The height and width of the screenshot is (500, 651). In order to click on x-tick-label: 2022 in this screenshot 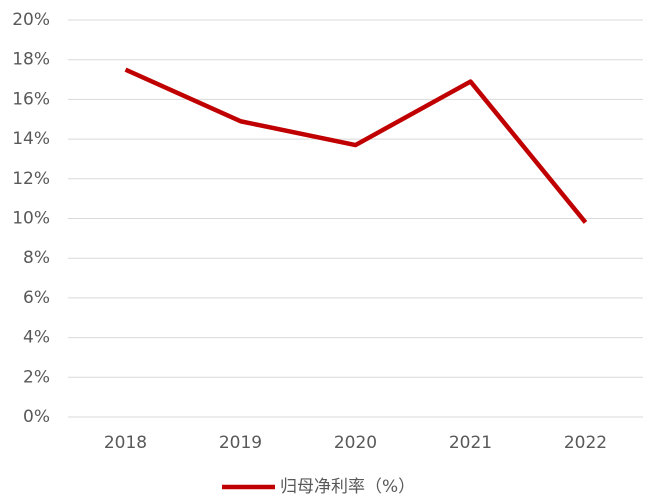, I will do `click(585, 443)`.